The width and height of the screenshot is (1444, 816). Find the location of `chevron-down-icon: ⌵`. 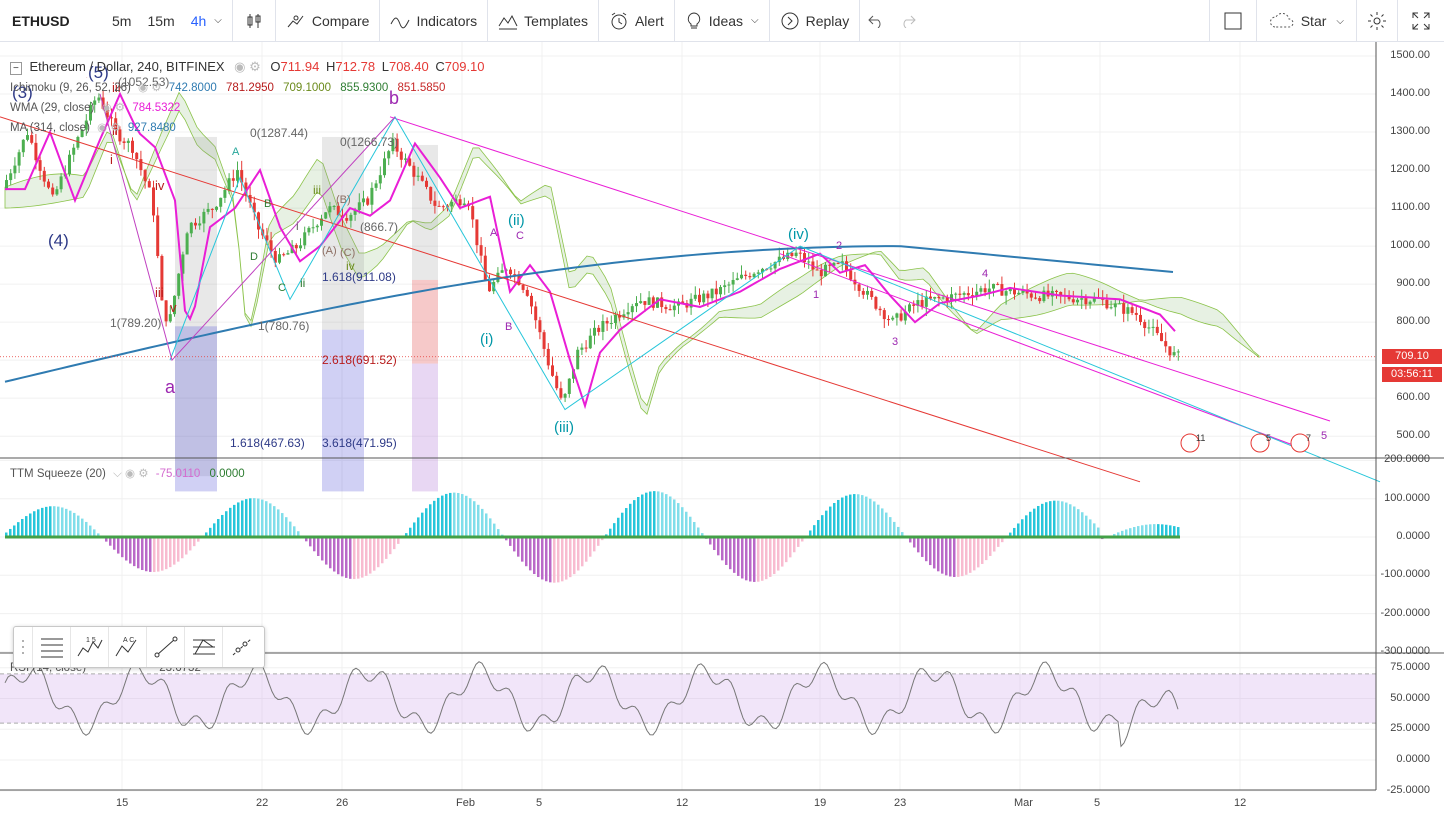

chevron-down-icon: ⌵ is located at coordinates (218, 20).